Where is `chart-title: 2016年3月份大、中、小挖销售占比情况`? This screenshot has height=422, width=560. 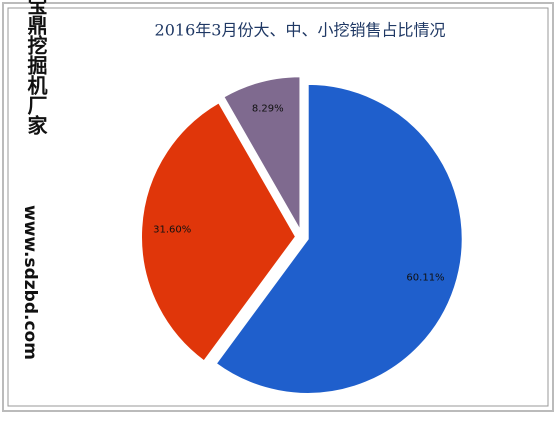
chart-title: 2016年3月份大、中、小挖销售占比情况 is located at coordinates (300, 30).